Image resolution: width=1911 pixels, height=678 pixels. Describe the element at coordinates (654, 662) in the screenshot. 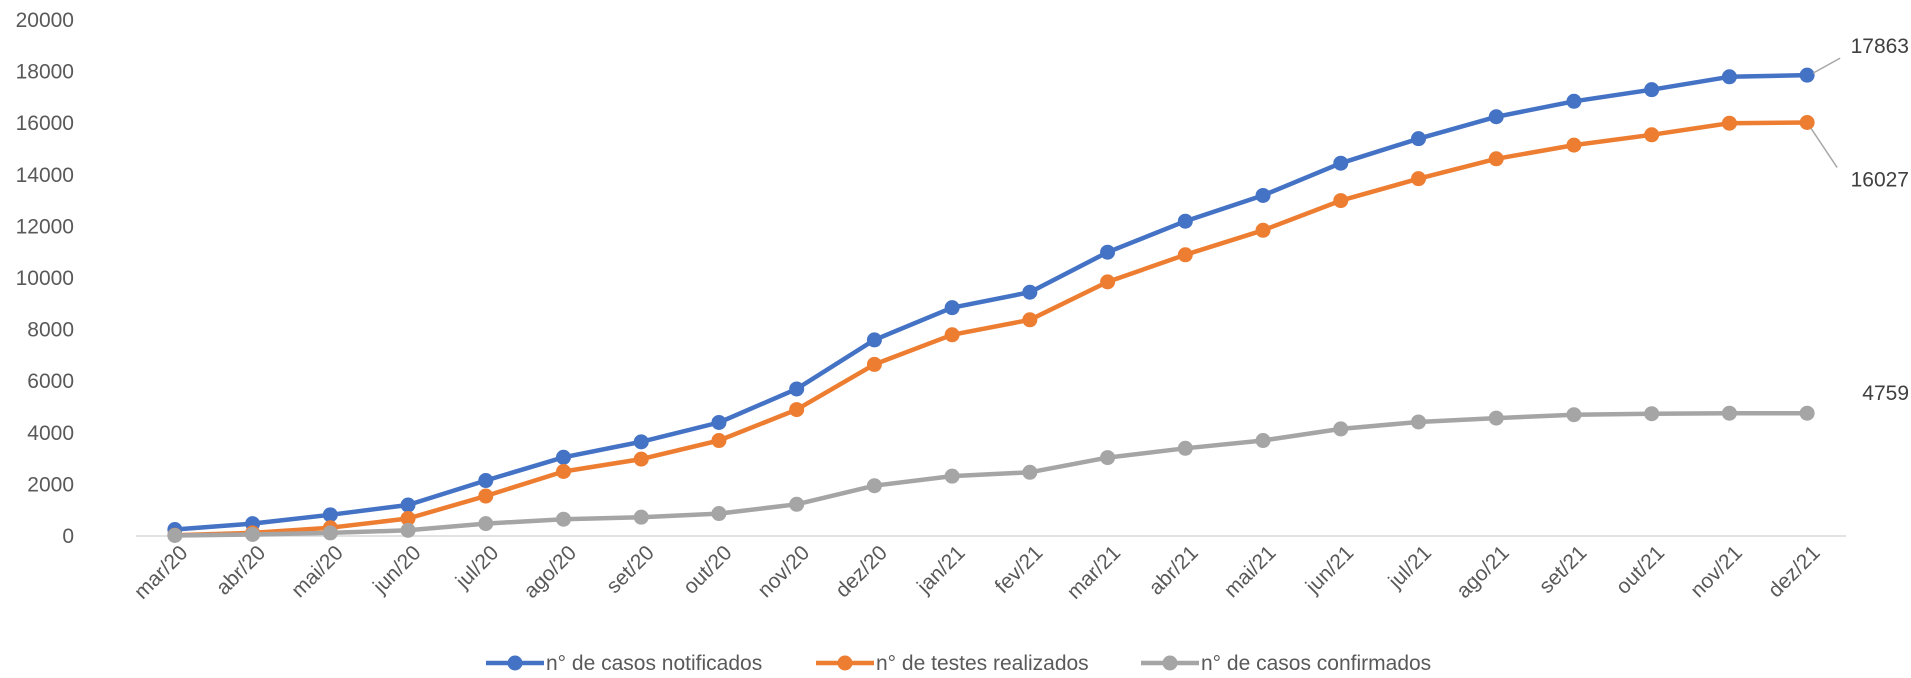

I see `legend-label: n° de casos notificados` at that location.